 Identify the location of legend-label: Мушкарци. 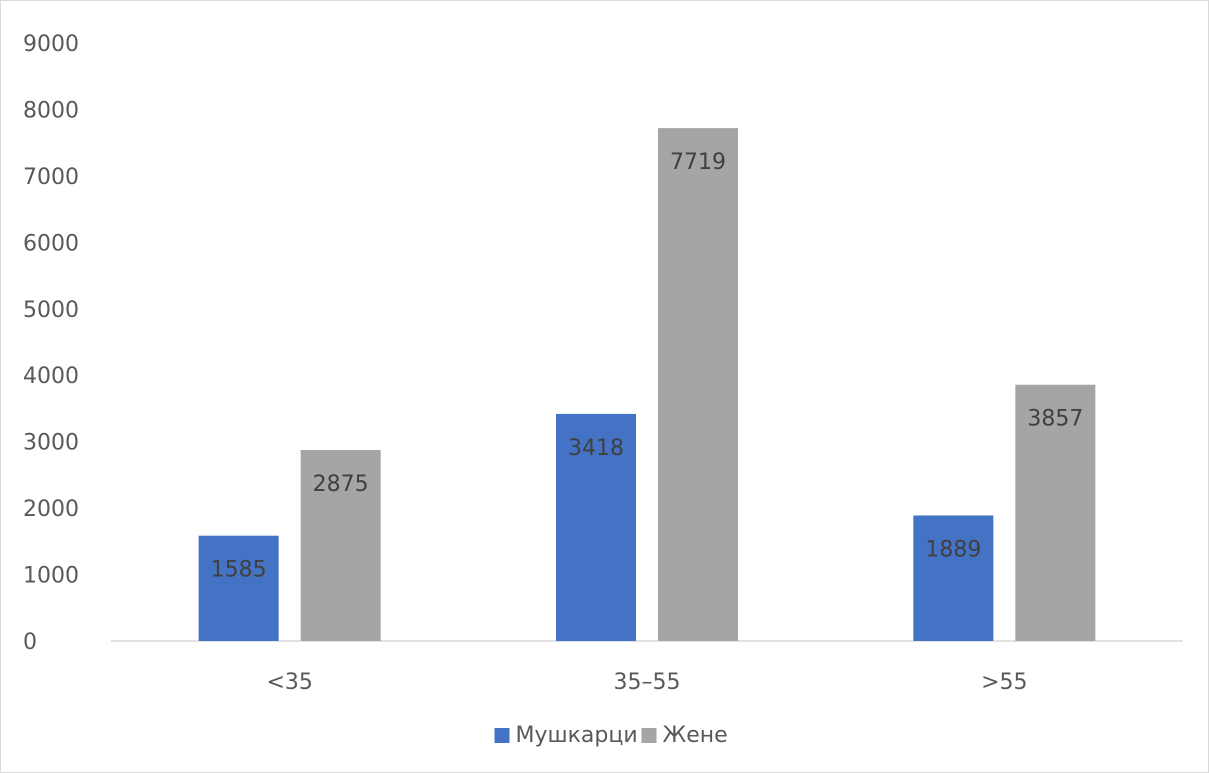
(577, 735).